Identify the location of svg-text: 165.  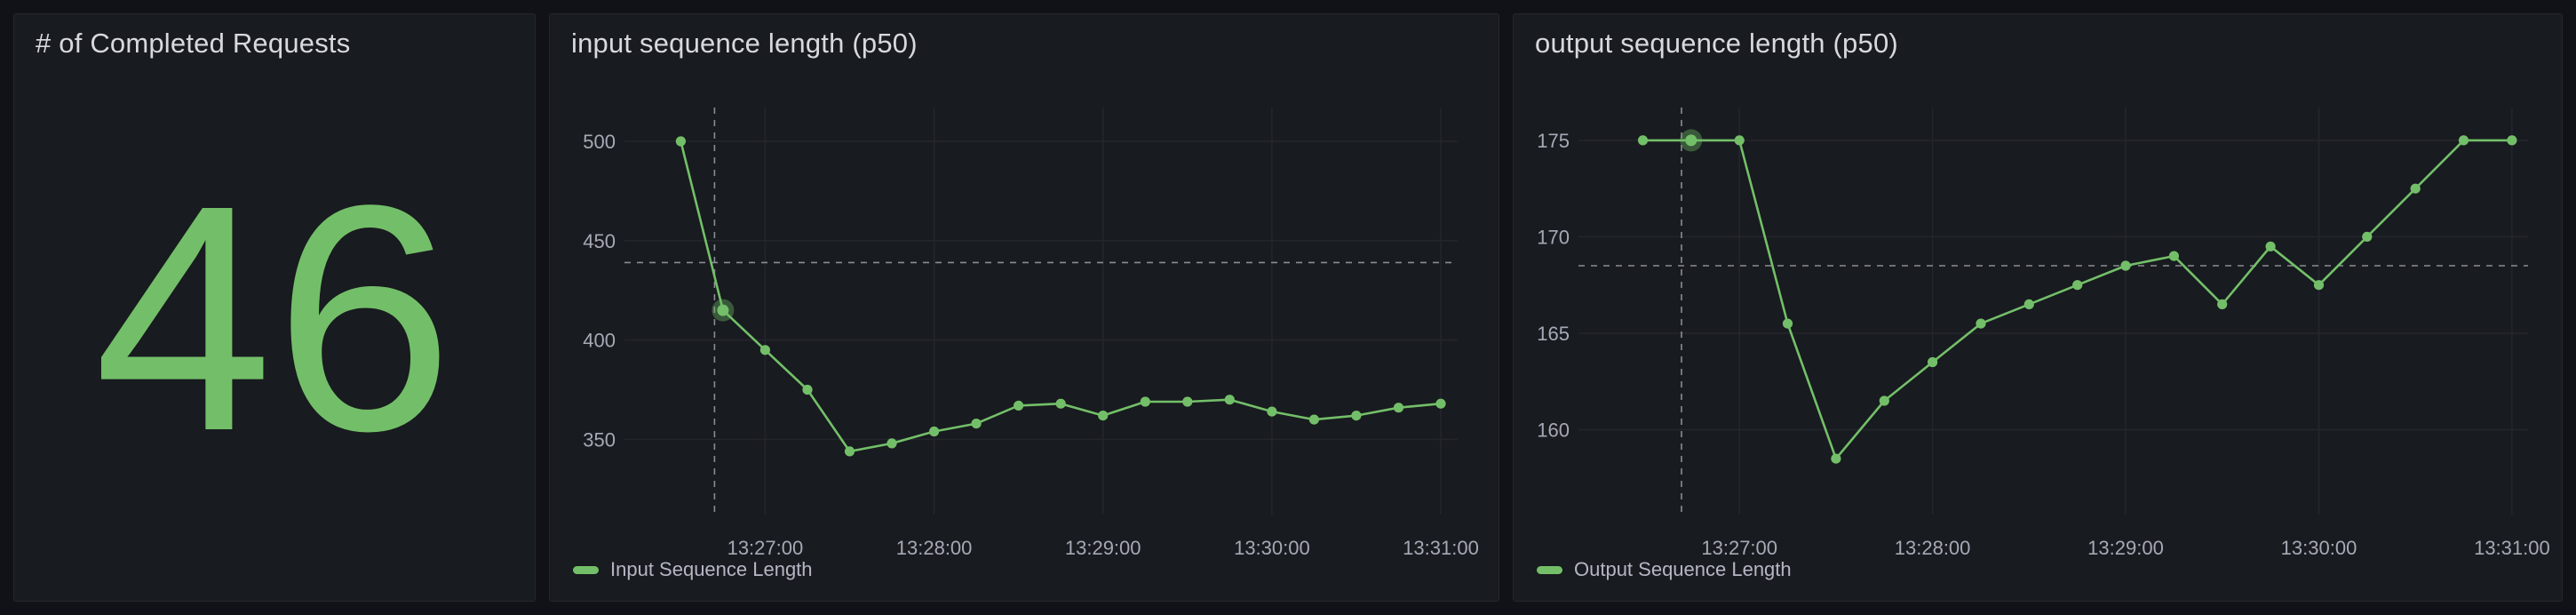
(1553, 334).